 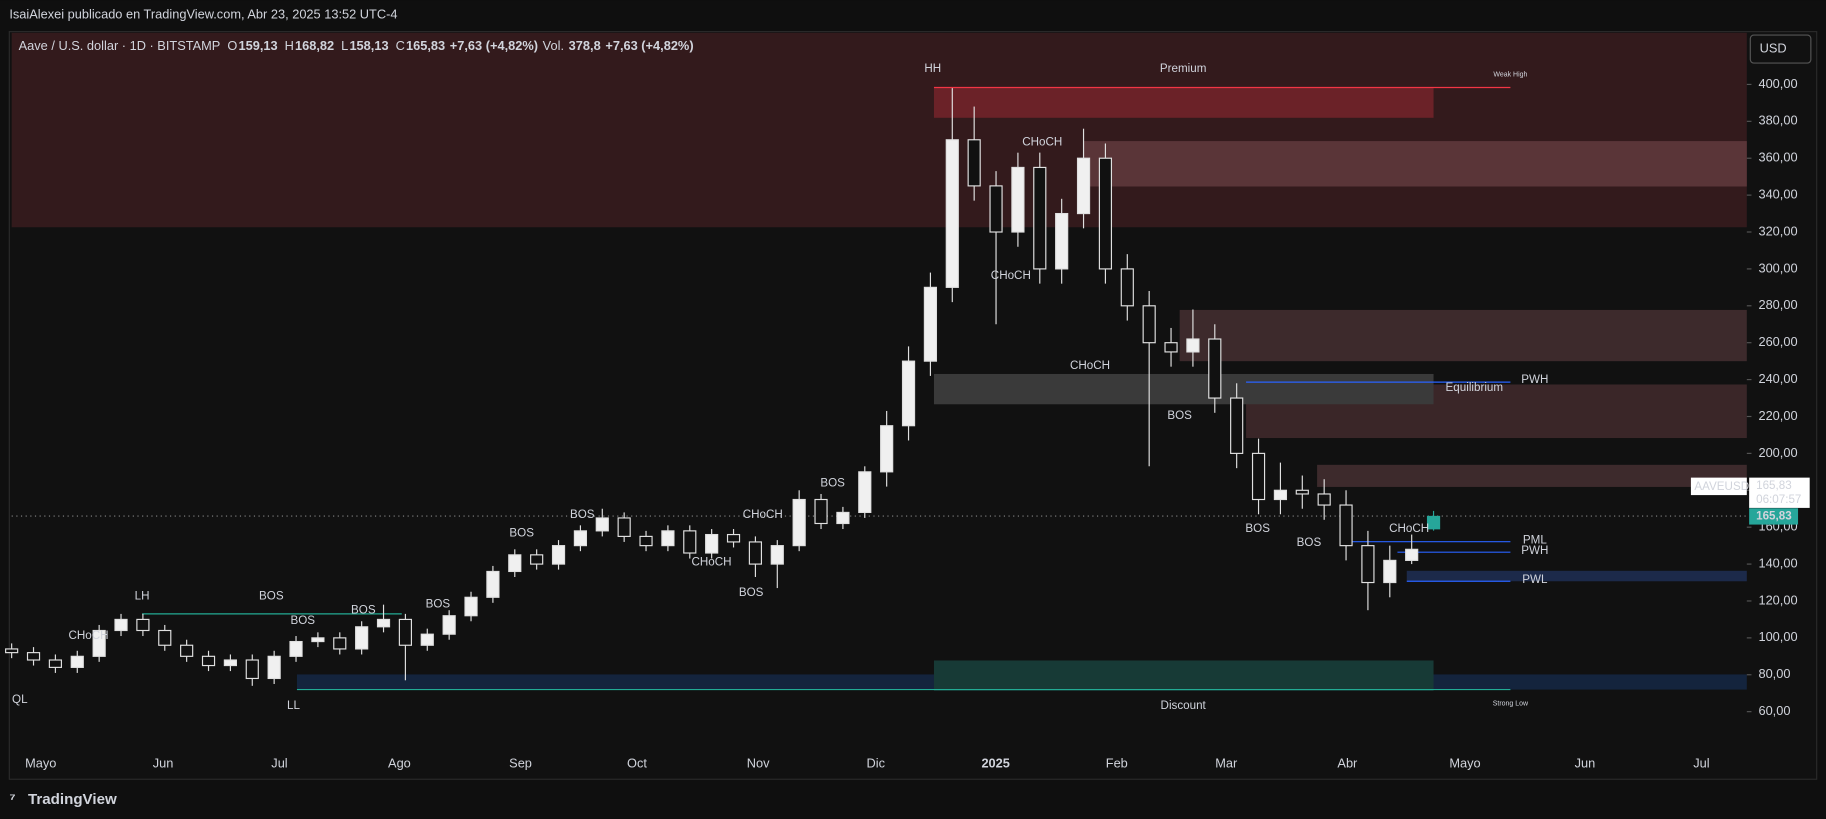 What do you see at coordinates (995, 762) in the screenshot?
I see `x-tick-label: 2025` at bounding box center [995, 762].